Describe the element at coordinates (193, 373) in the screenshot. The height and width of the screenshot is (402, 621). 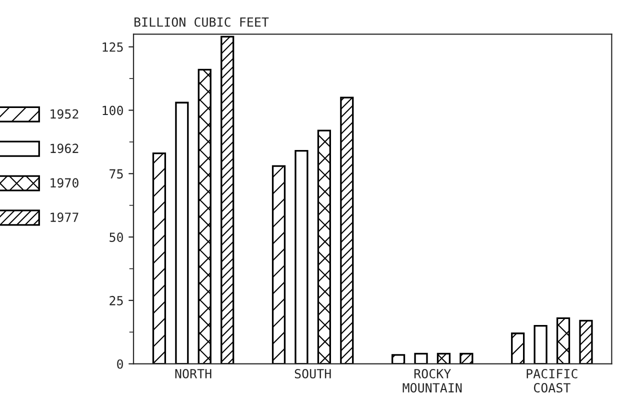
I see `x-tick-label: NORTH` at that location.